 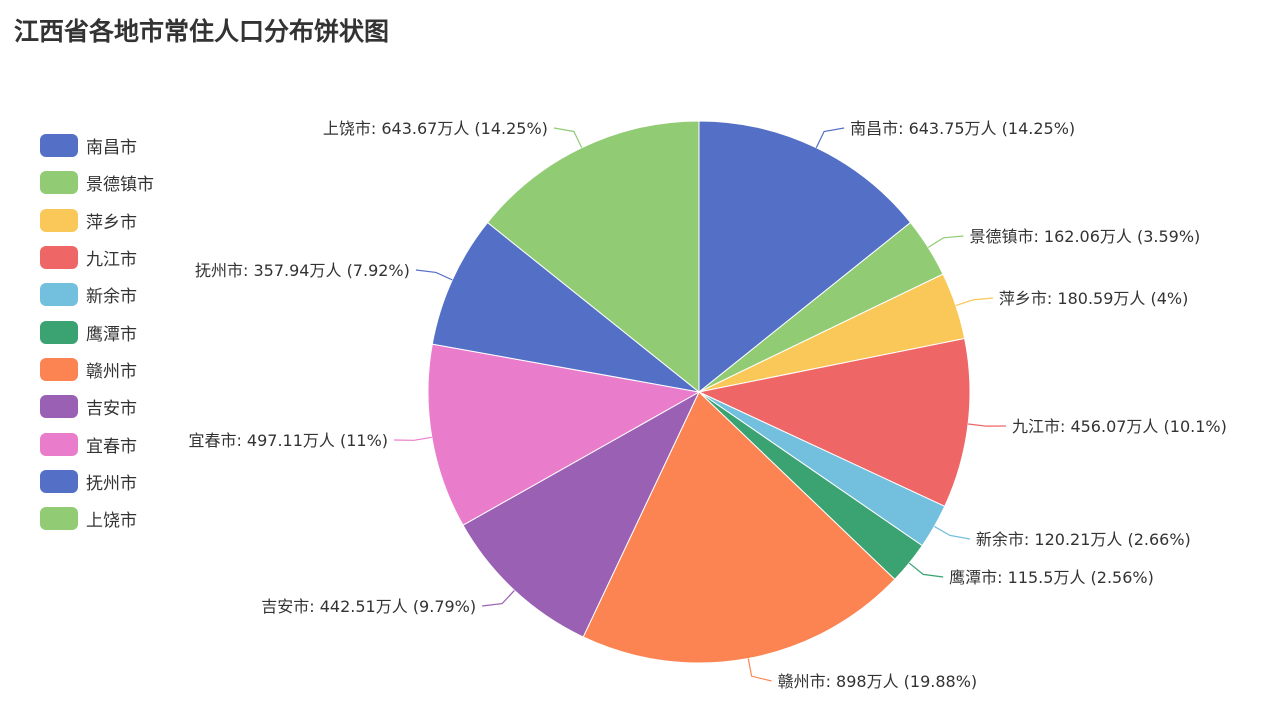 What do you see at coordinates (111, 483) in the screenshot?
I see `legend-label: 抚州市` at bounding box center [111, 483].